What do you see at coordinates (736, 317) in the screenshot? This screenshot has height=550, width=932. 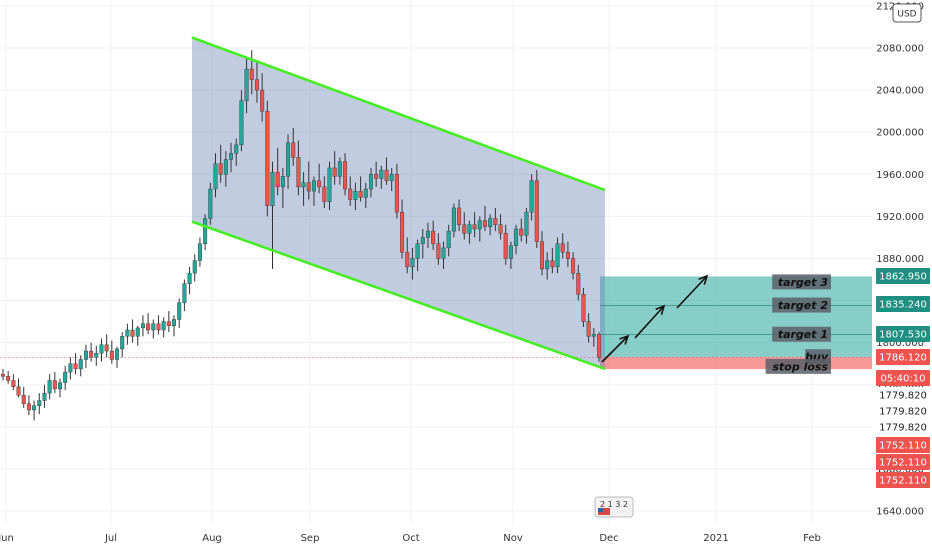 I see `profit-zone` at bounding box center [736, 317].